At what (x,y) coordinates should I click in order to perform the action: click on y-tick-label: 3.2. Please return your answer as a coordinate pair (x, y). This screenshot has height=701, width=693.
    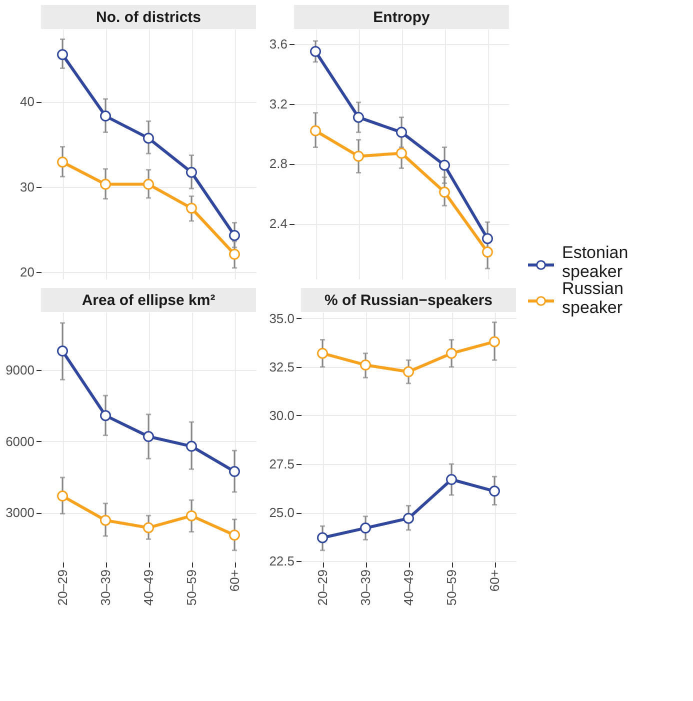
    Looking at the image, I should click on (278, 104).